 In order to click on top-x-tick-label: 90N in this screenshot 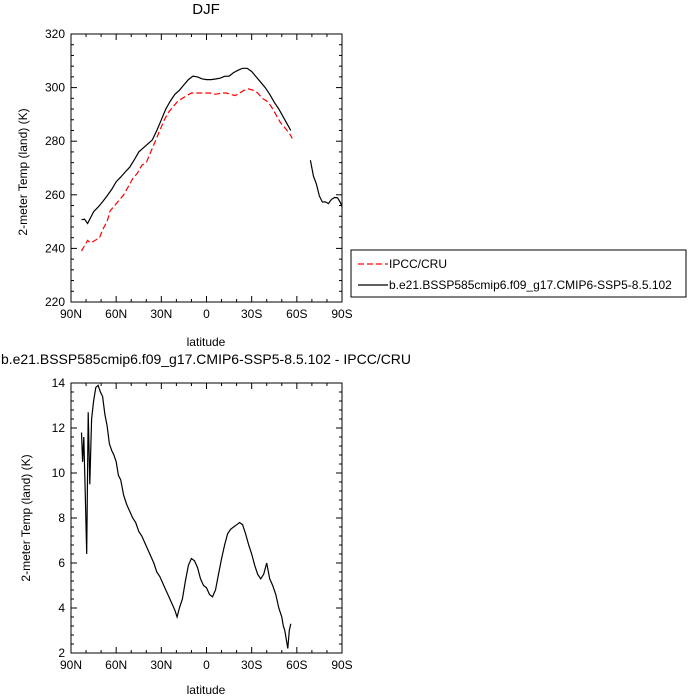, I will do `click(71, 314)`.